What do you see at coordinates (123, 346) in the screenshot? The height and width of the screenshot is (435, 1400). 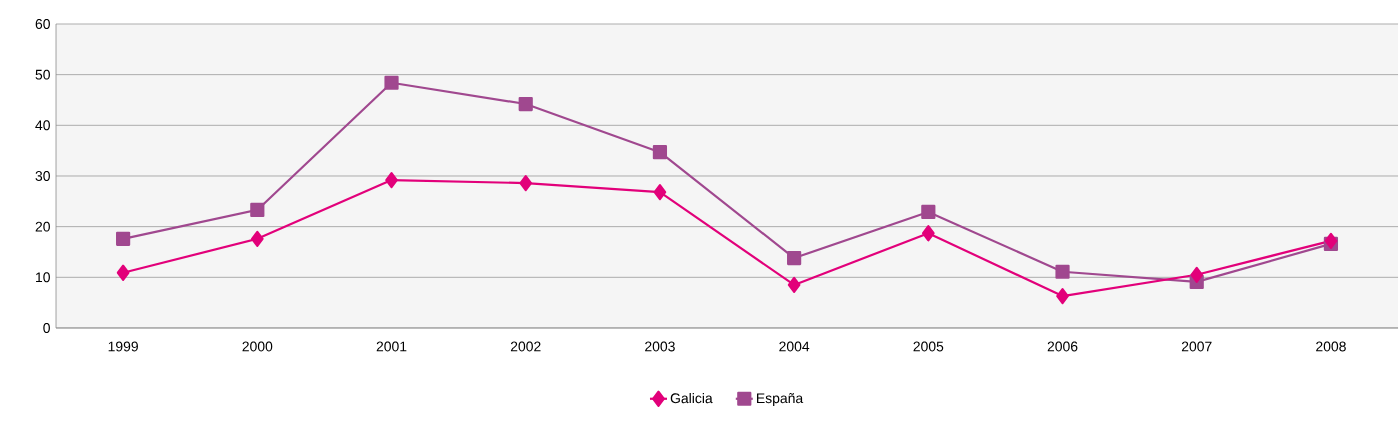 I see `x-tick-label: 1999` at bounding box center [123, 346].